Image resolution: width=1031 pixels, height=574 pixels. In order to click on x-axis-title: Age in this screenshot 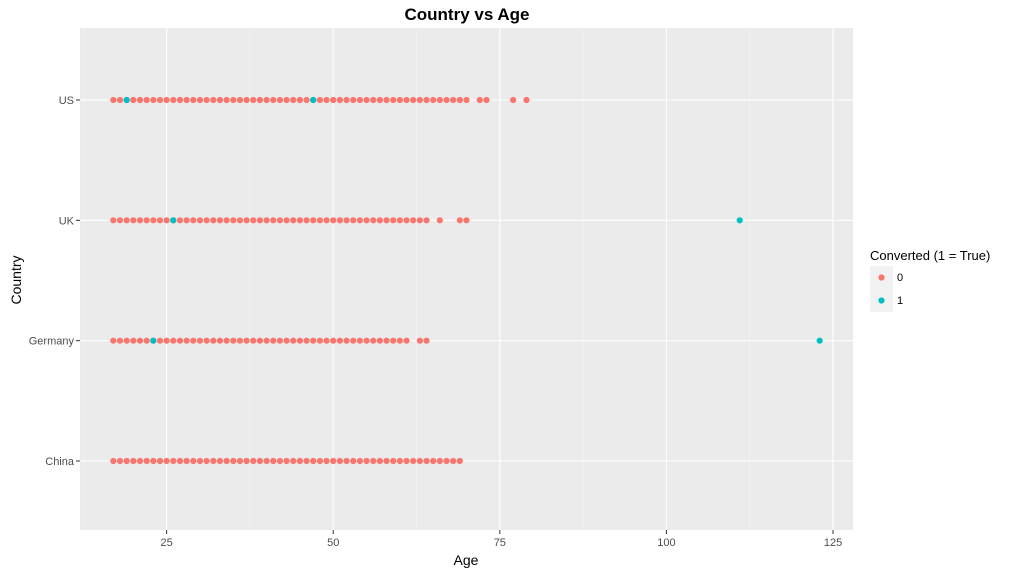, I will do `click(466, 560)`.